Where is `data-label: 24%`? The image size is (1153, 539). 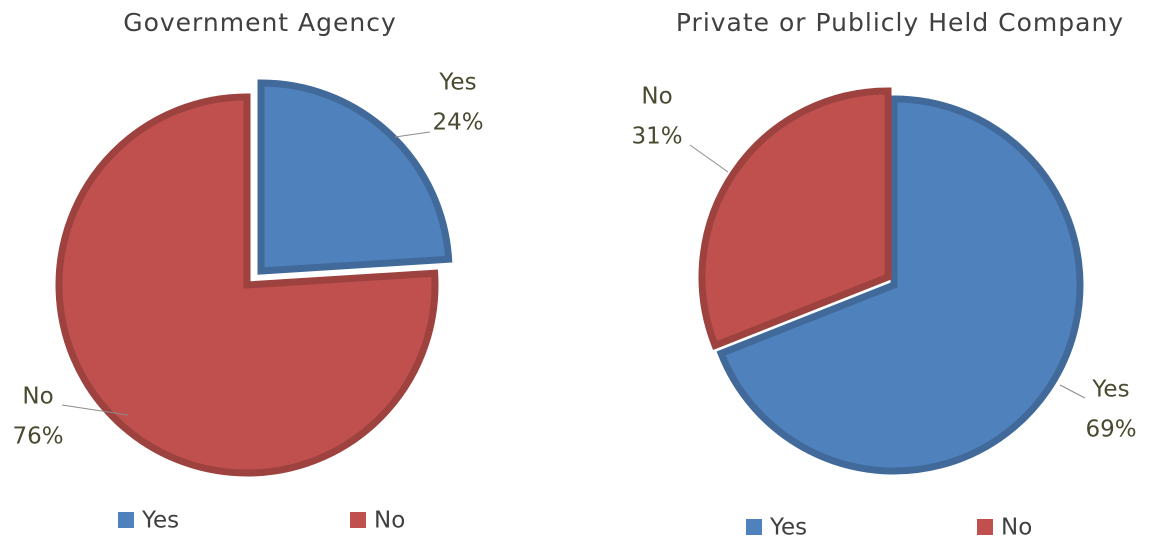
data-label: 24% is located at coordinates (457, 123).